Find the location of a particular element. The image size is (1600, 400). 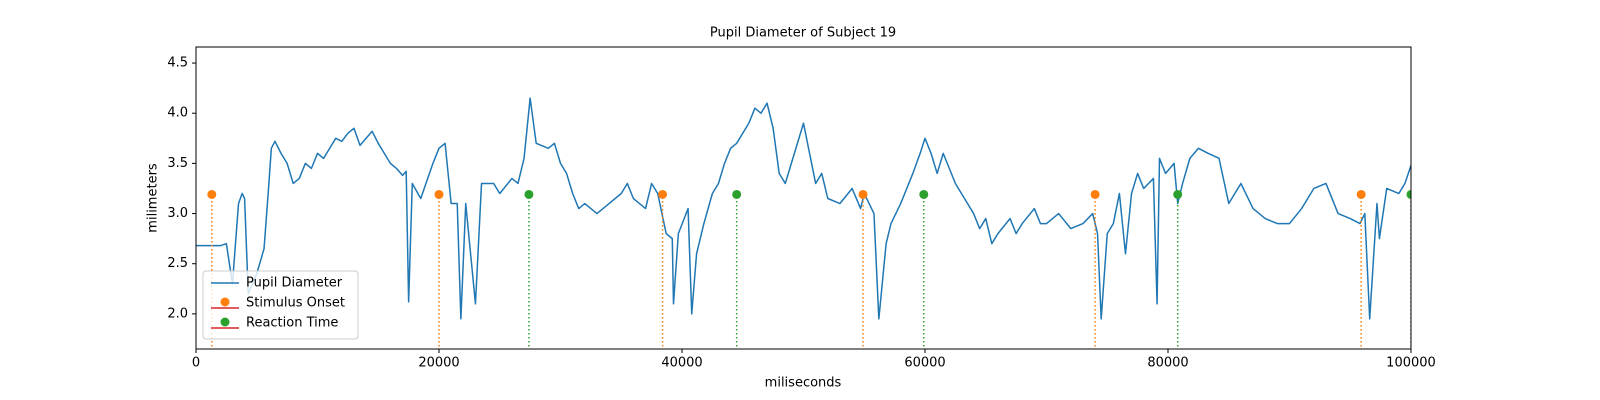

legend-box is located at coordinates (280, 305).